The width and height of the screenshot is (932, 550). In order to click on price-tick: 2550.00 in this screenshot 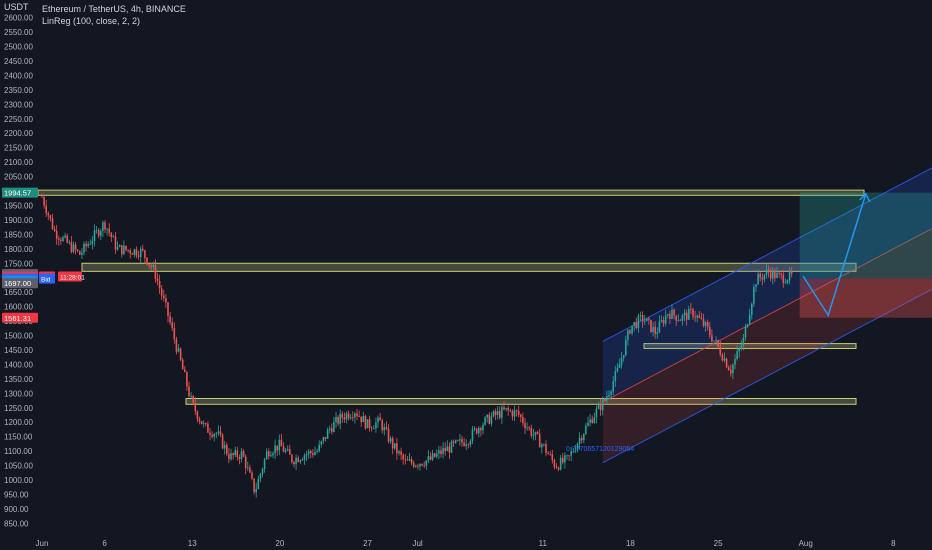, I will do `click(18, 32)`.